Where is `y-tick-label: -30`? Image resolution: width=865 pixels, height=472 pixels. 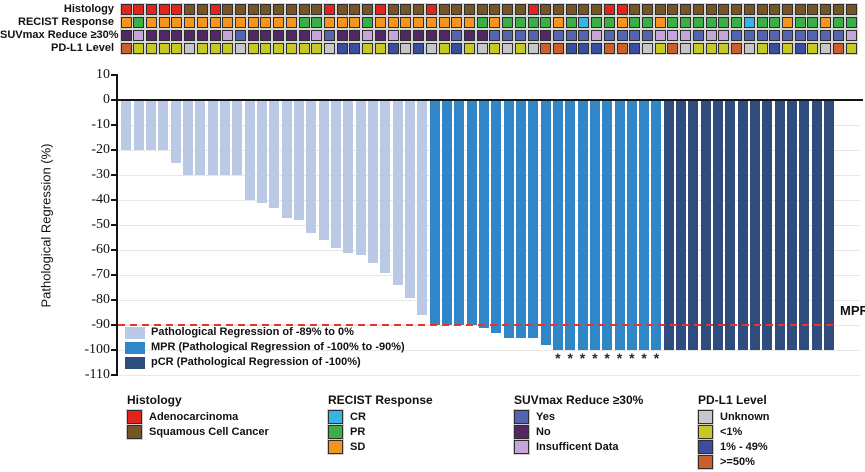
y-tick-label: -30 is located at coordinates (100, 174).